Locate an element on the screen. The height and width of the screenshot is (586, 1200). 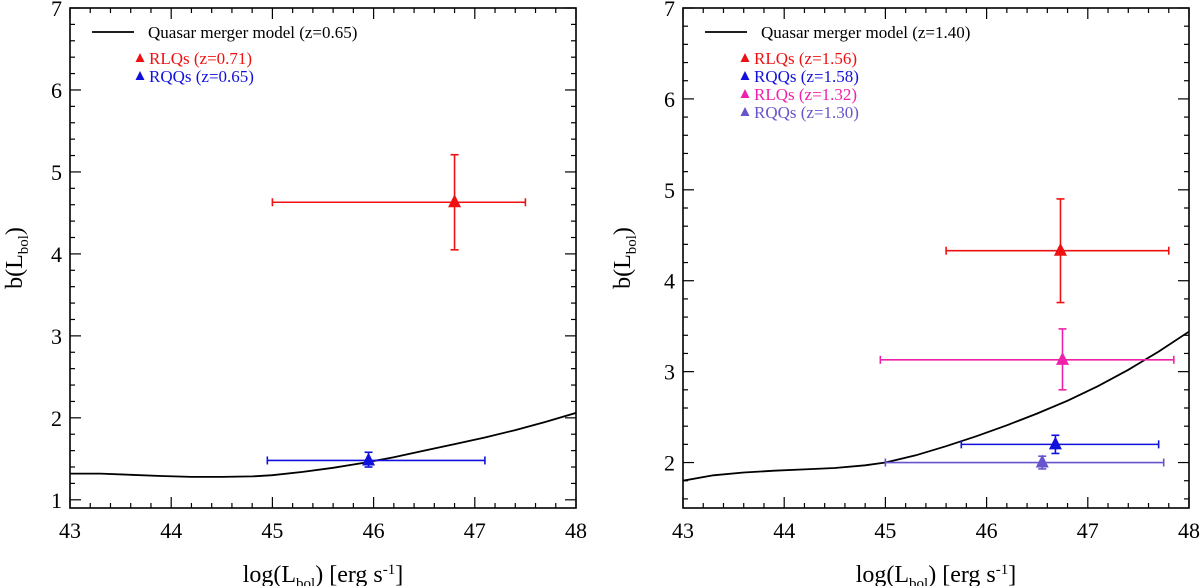
legend-model-label: Quasar merger model (z=0.65) is located at coordinates (252, 32).